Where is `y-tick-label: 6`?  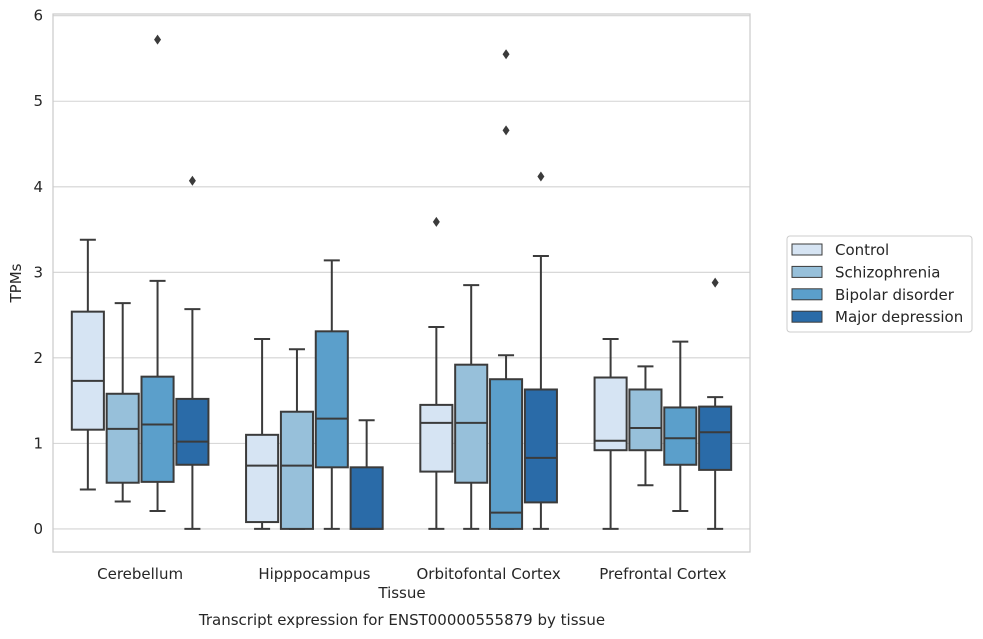 y-tick-label: 6 is located at coordinates (38, 16).